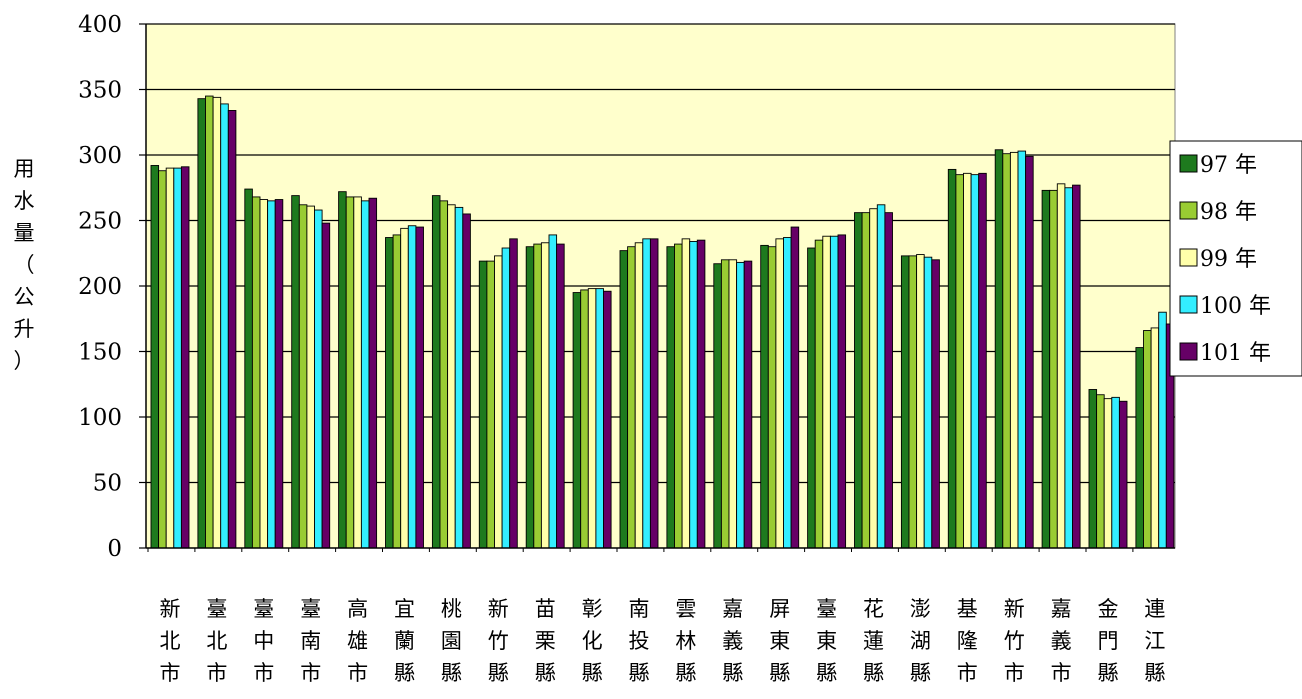  I want to click on legend-label: 97 年, so click(1228, 165).